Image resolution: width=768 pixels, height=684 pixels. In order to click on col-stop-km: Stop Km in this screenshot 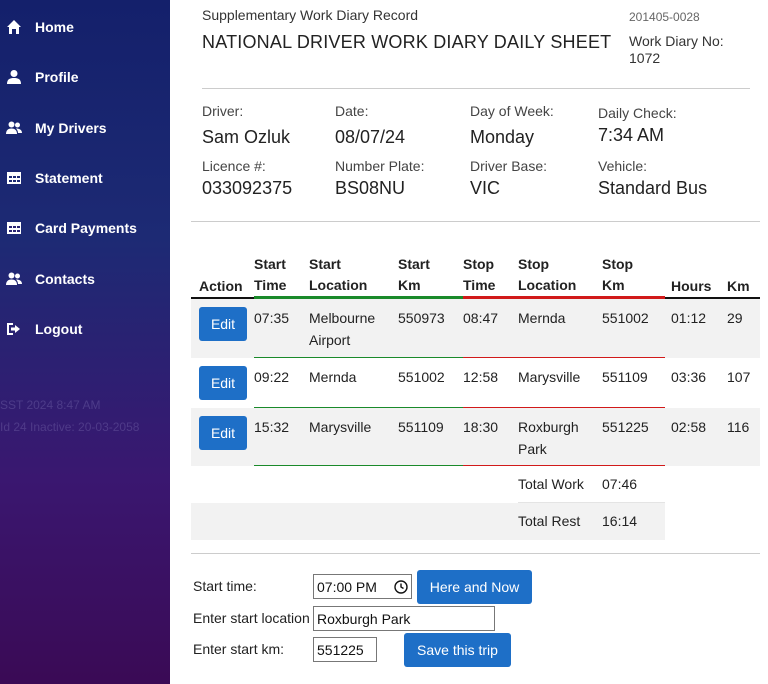, I will do `click(633, 271)`.